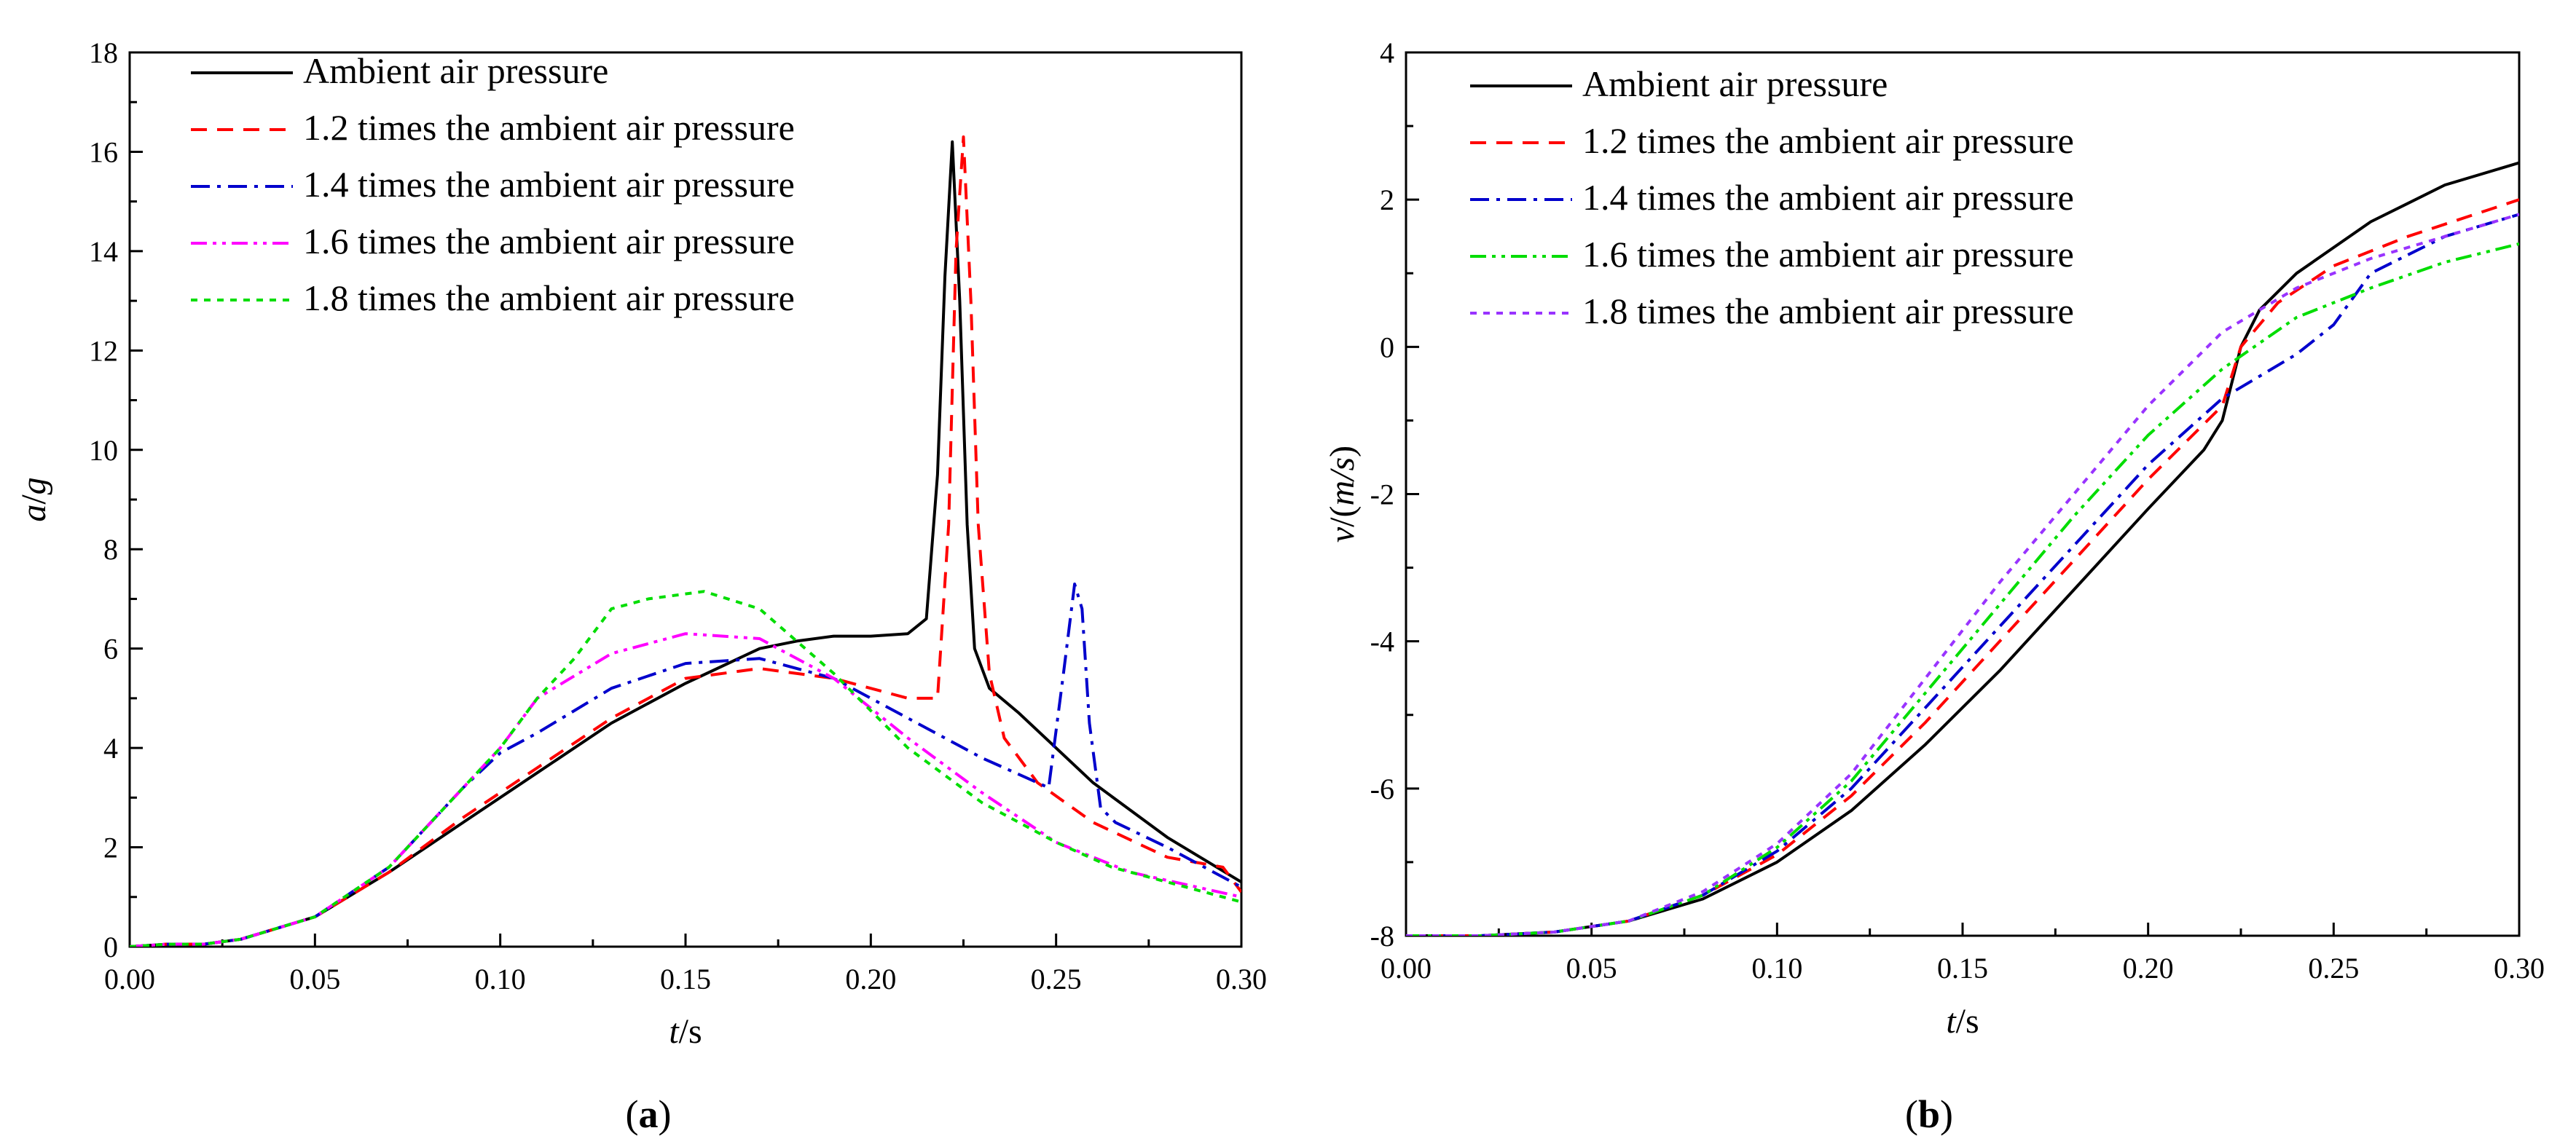 The height and width of the screenshot is (1144, 2576). Describe the element at coordinates (1241, 979) in the screenshot. I see `panel-a-x-tick-label: 0.30` at that location.